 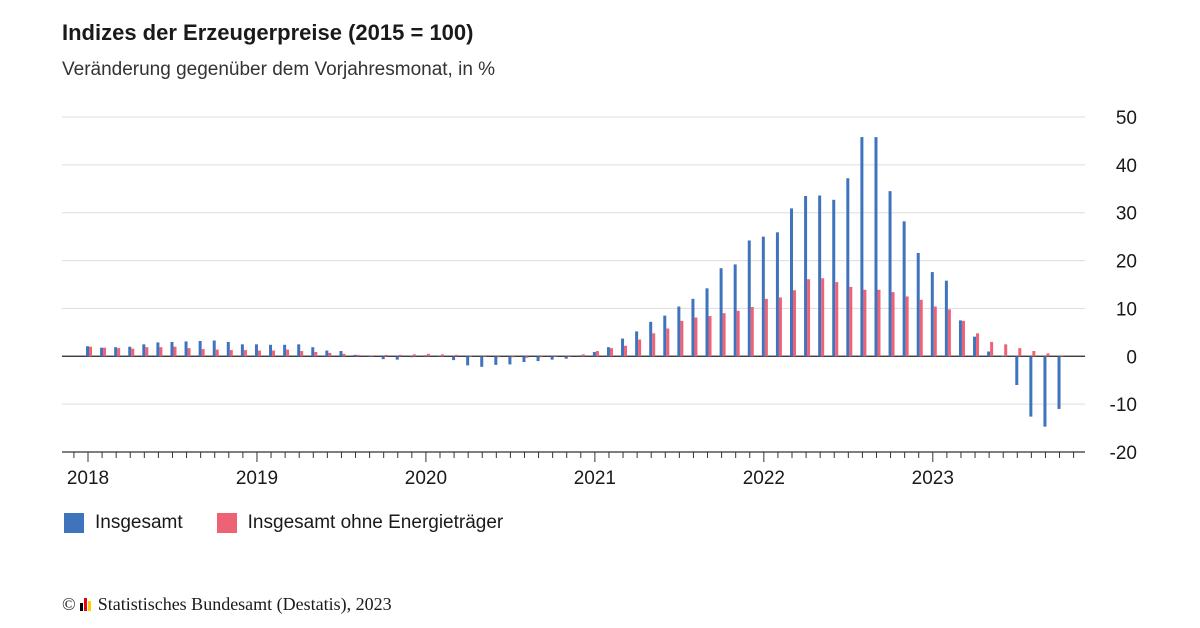 What do you see at coordinates (573, 470) in the screenshot?
I see `x-axis: 2018 2019 2020 2021 2022 2023` at bounding box center [573, 470].